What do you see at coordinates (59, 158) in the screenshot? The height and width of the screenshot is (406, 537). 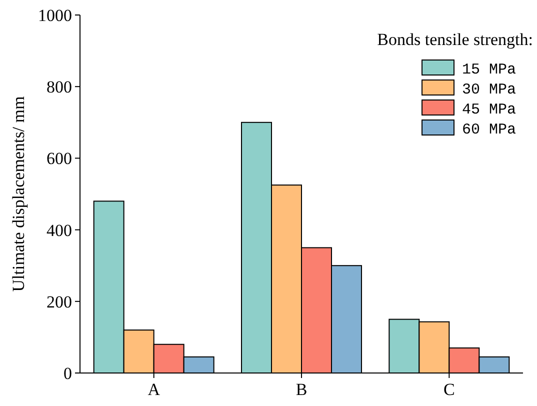 I see `y-tick-label: 600` at bounding box center [59, 158].